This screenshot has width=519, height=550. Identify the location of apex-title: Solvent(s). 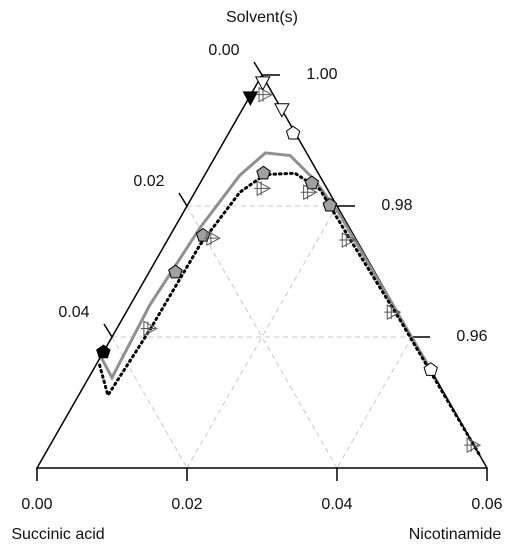
(262, 17).